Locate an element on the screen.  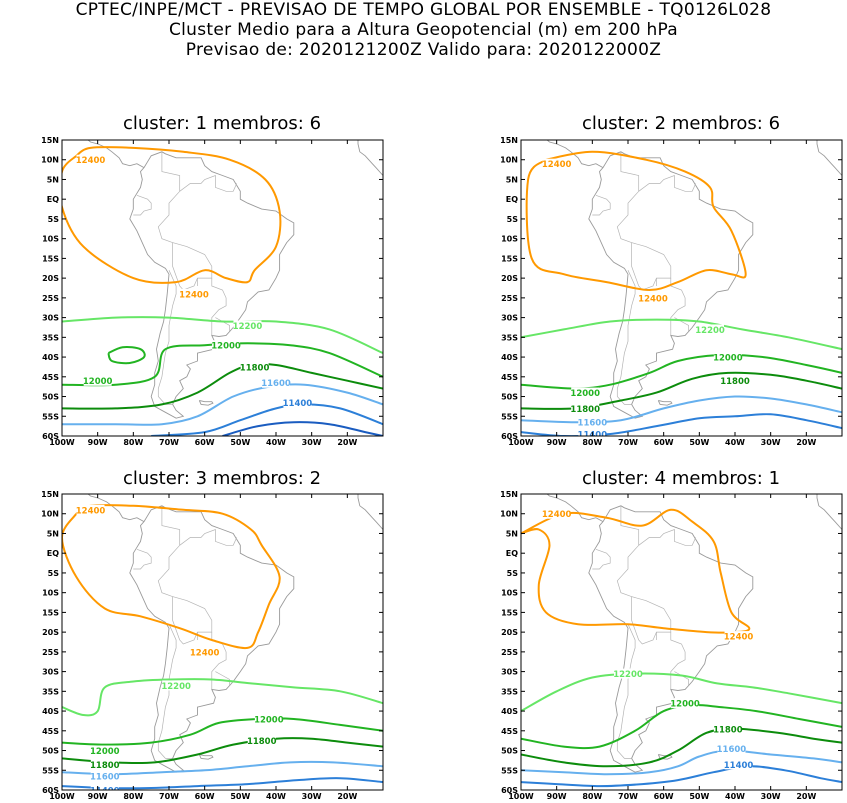
map-content: 12400 12400 12200 12000 11800 11600 11400 is located at coordinates (681, 641).